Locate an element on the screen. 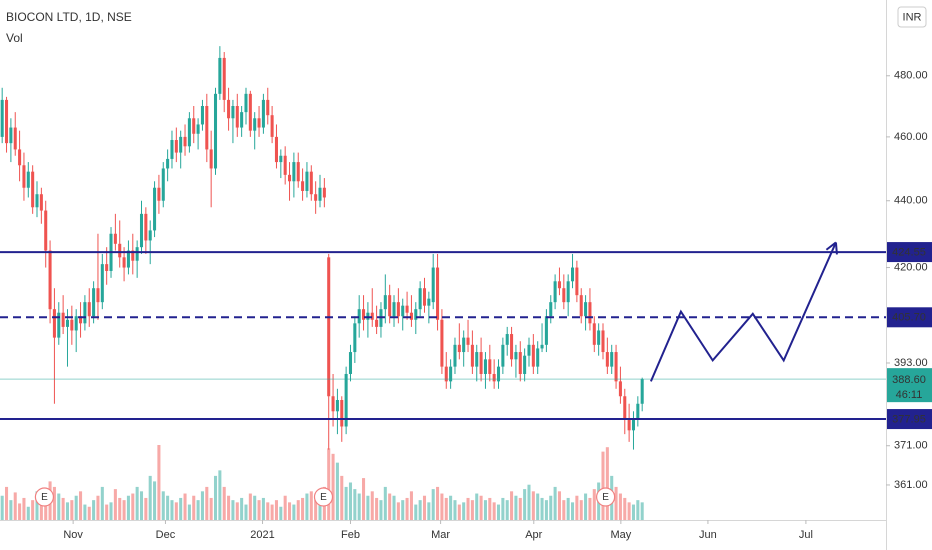 The width and height of the screenshot is (932, 550). y-tick-label: 460.00 is located at coordinates (911, 137).